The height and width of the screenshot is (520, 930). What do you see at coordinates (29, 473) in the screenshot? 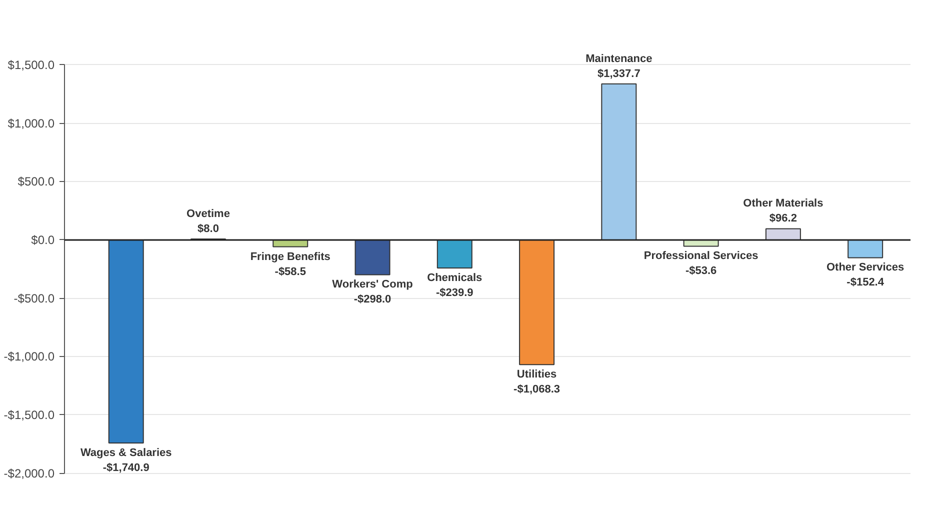
I see `y-tick-label: -$2,000.0` at bounding box center [29, 473].